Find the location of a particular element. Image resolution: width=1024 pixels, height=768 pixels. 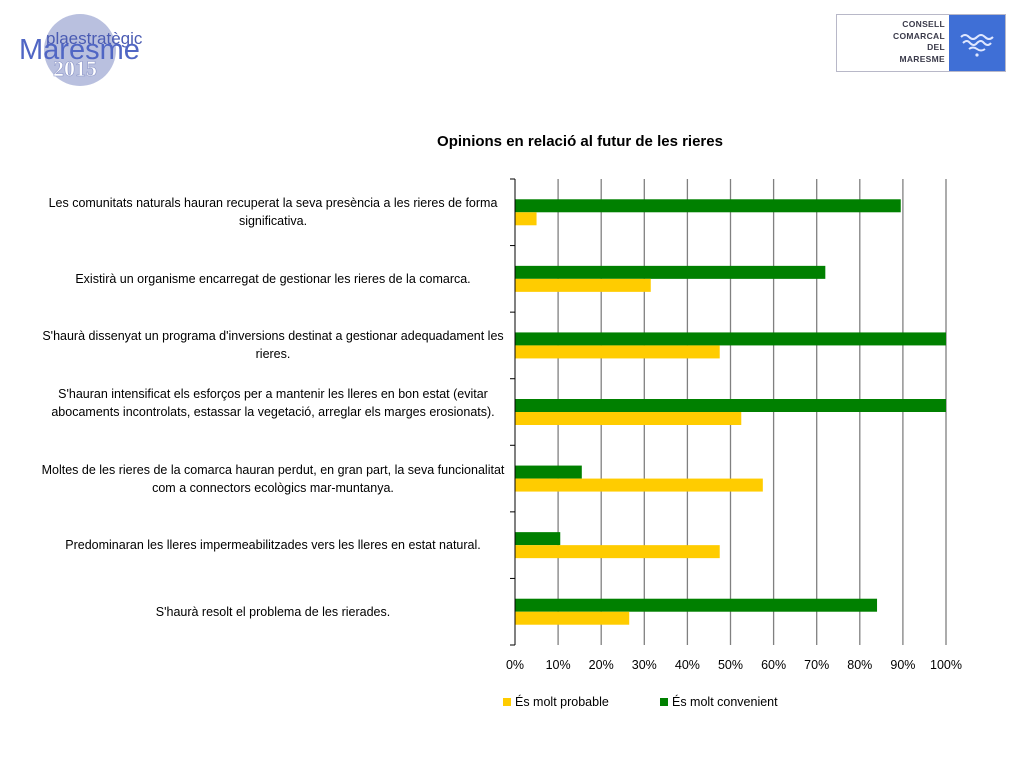

x-tick-labels: 0% 10% 20% 30% 40% 50% 60% 70% 80% 90% 100% is located at coordinates (734, 665).